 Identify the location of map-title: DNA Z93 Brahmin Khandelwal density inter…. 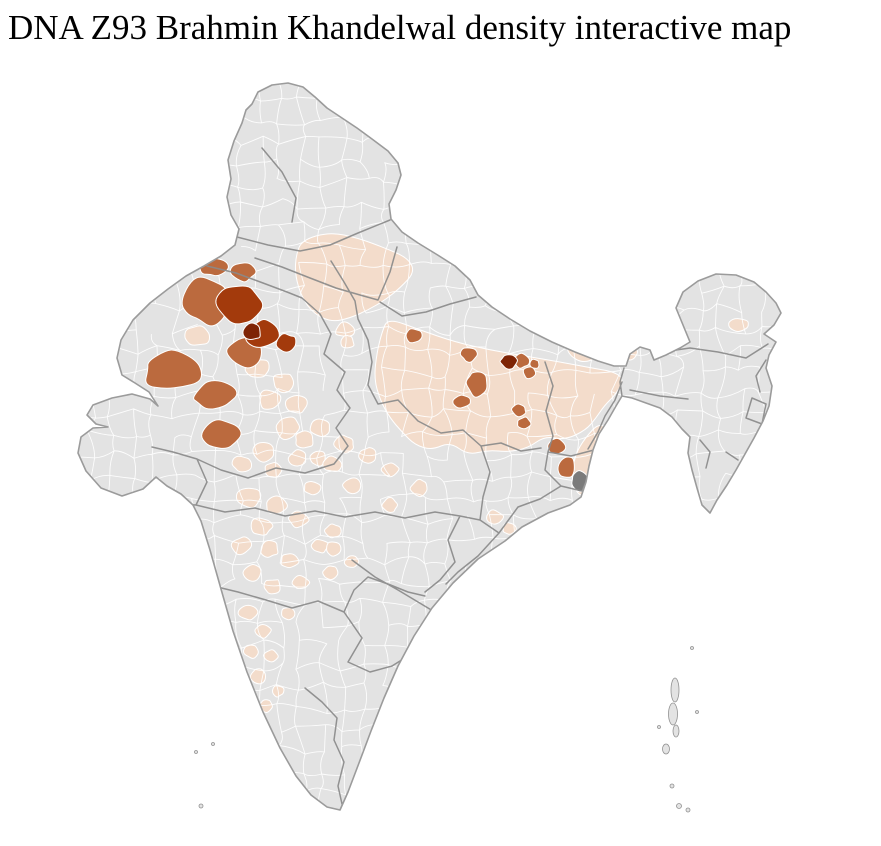
(400, 27).